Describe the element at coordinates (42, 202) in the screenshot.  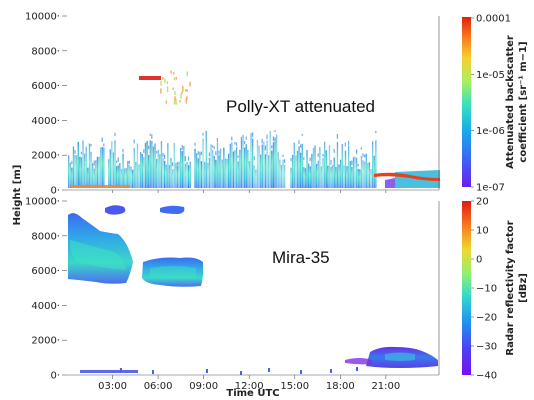
I see `y-tick-label: 10000·` at that location.